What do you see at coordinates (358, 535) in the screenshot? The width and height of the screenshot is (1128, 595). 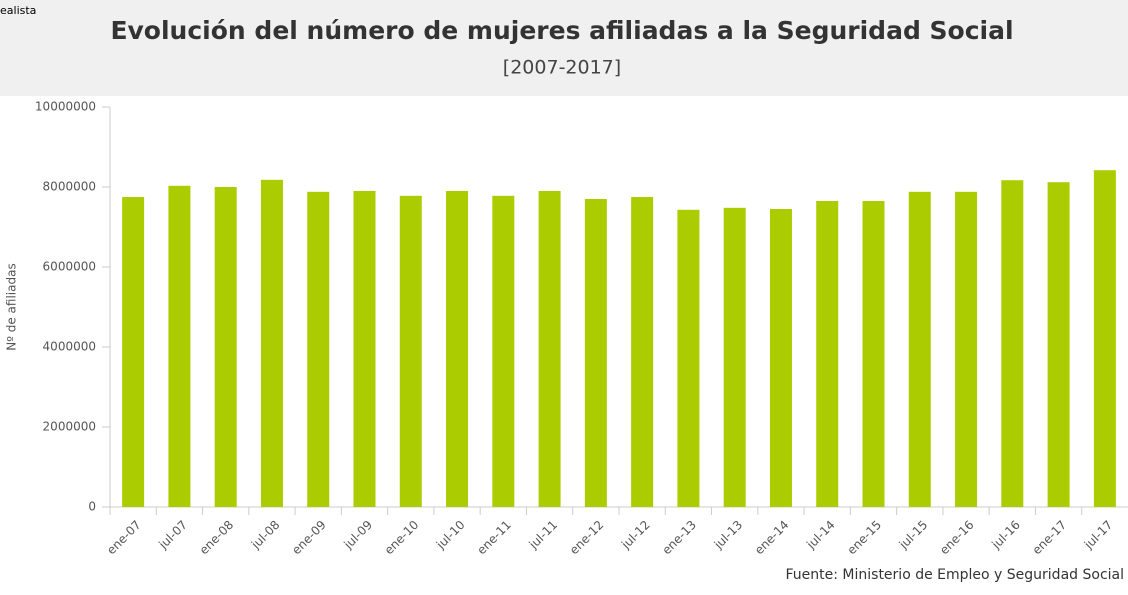 I see `x-tick-label: jul-09` at bounding box center [358, 535].